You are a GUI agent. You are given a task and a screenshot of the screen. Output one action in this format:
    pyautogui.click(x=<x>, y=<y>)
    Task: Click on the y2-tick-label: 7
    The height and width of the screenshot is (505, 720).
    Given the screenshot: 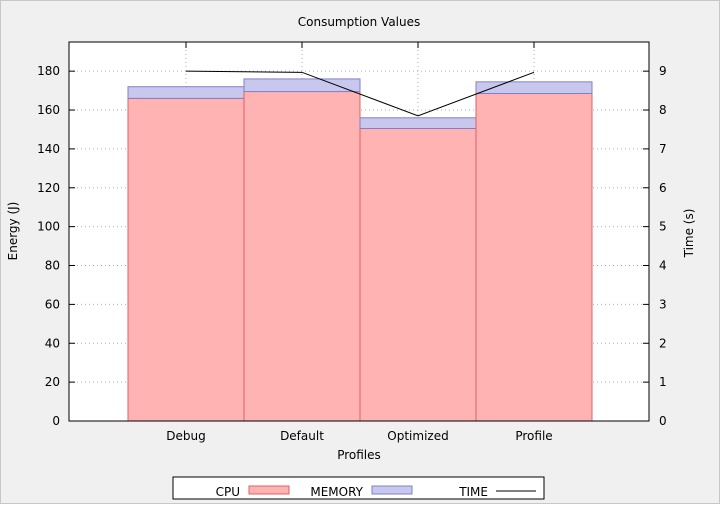 What is the action you would take?
    pyautogui.click(x=663, y=149)
    